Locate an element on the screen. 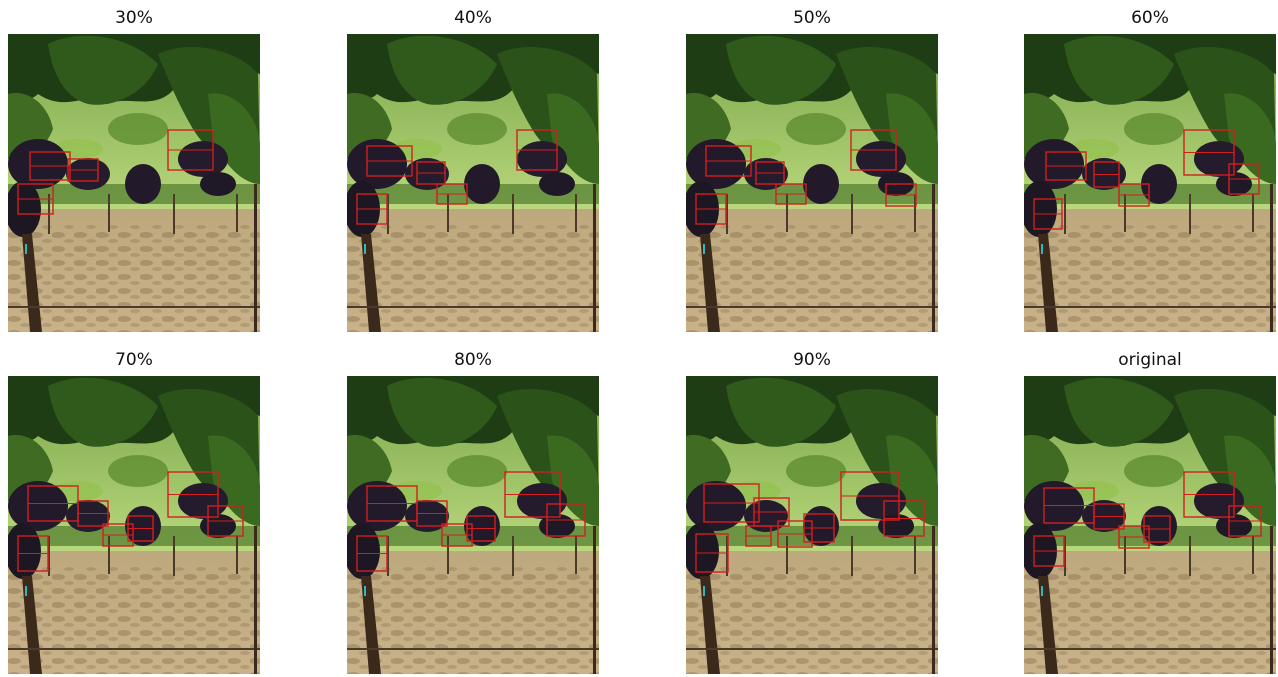 Image resolution: width=1278 pixels, height=677 pixels. panel-title: 90% is located at coordinates (812, 360).